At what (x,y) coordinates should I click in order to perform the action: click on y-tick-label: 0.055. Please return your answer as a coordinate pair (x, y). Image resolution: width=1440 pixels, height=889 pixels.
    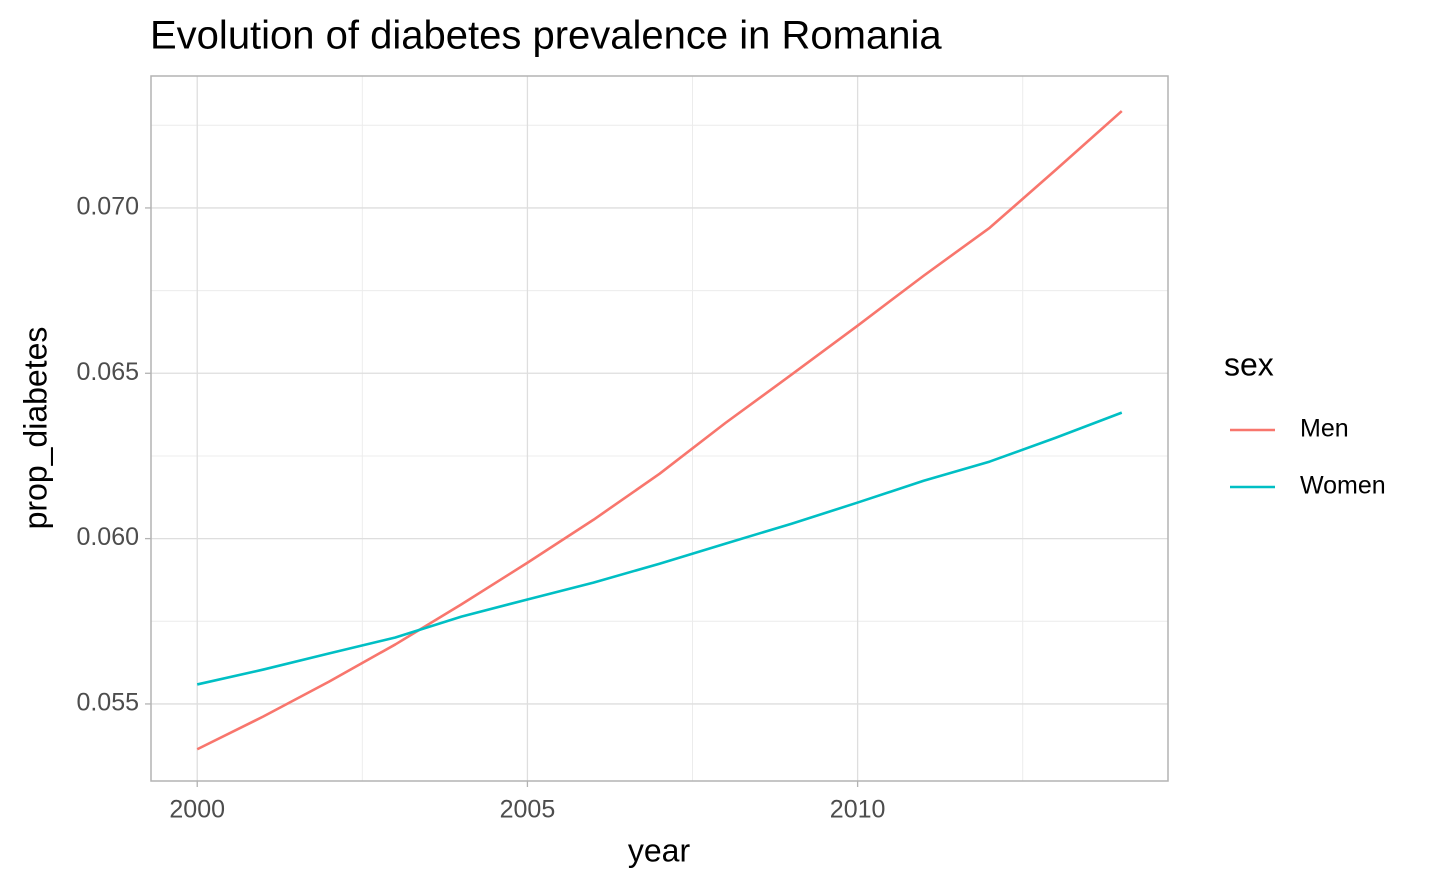
    Looking at the image, I should click on (107, 703).